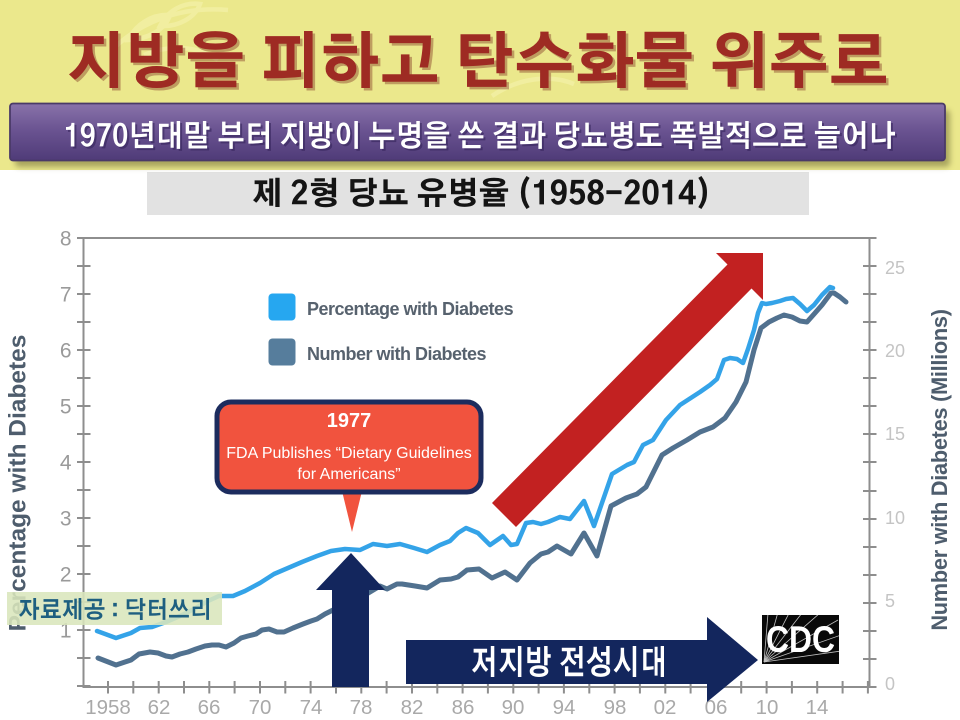 This screenshot has width=960, height=720. Describe the element at coordinates (66, 295) in the screenshot. I see `svg-text: 7` at that location.